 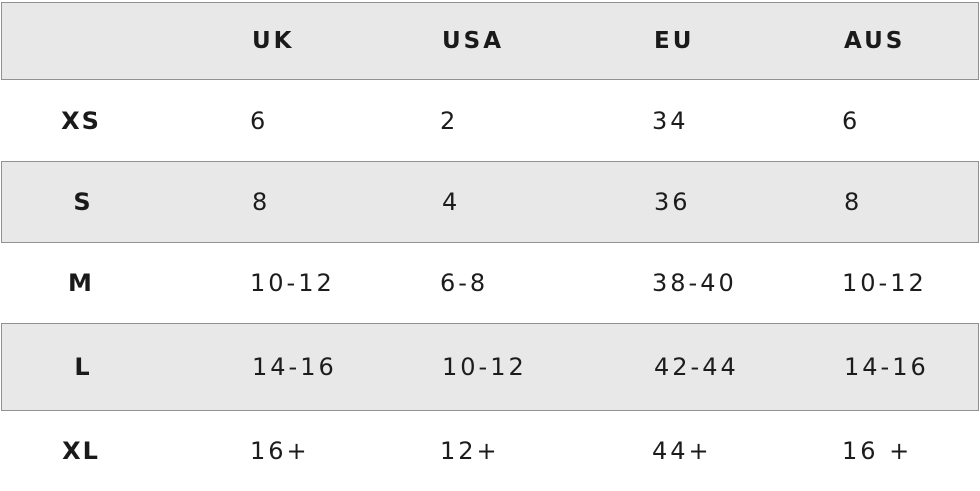 What do you see at coordinates (261, 202) in the screenshot?
I see `cell-s-uk: 8` at bounding box center [261, 202].